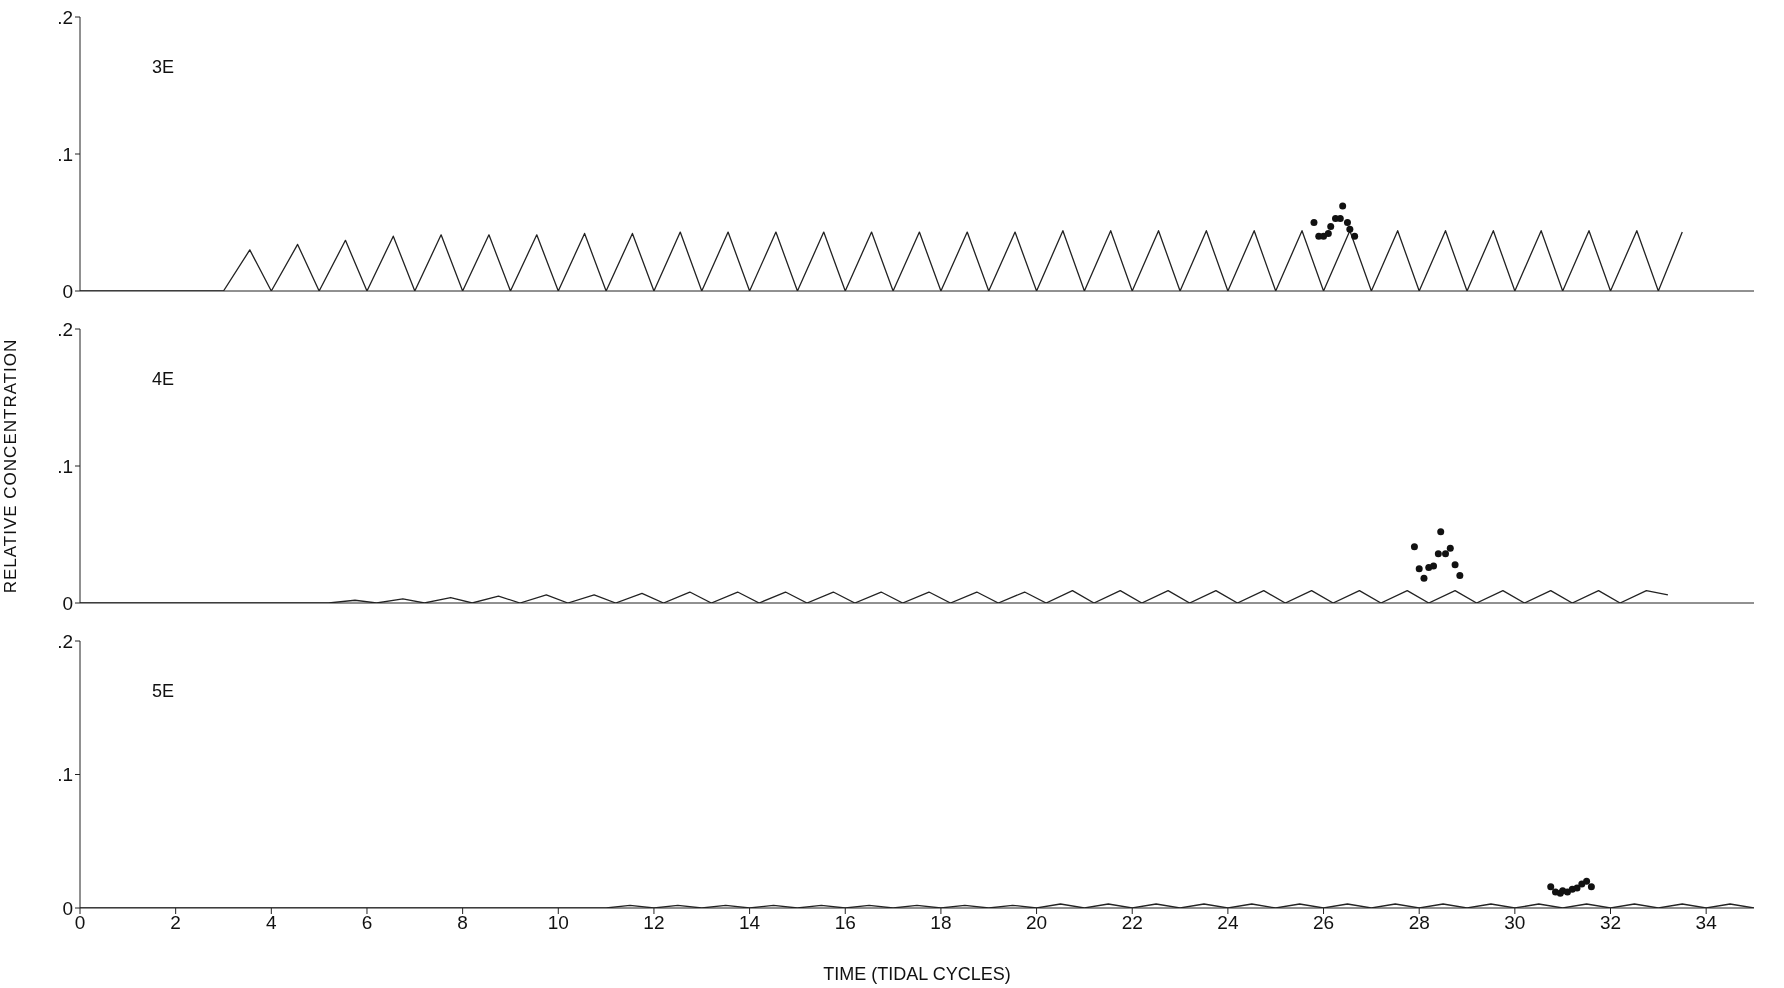  What do you see at coordinates (11, 466) in the screenshot?
I see `y-axis-title: RELATIVE CONCENTRATION` at bounding box center [11, 466].